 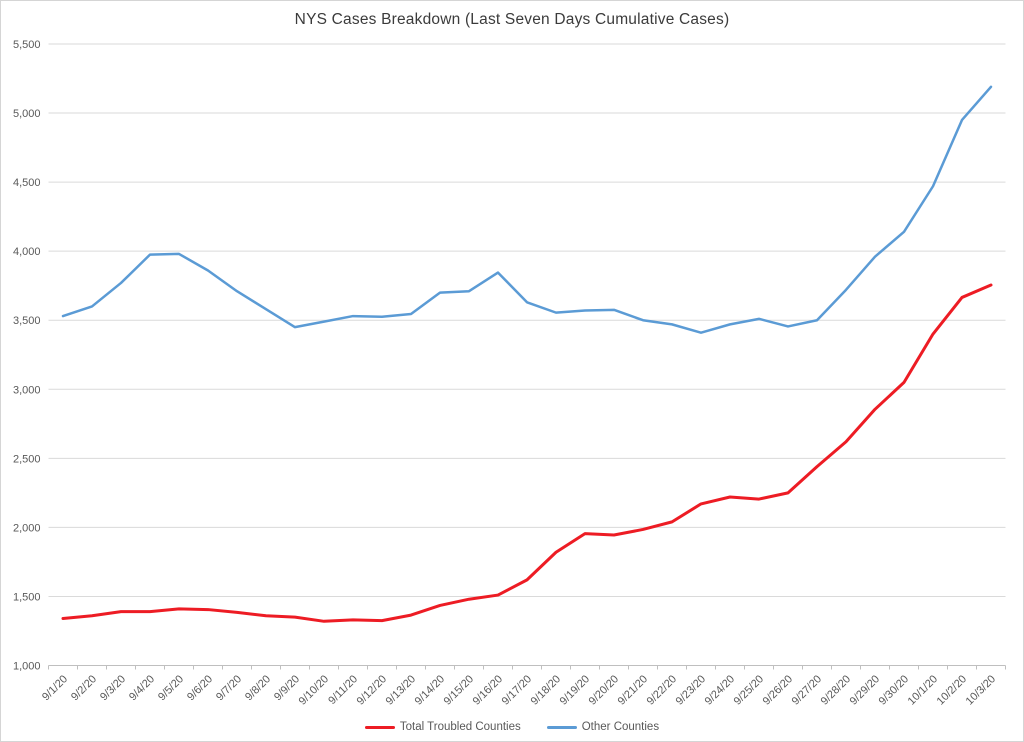 I want to click on y-axis-tick-label: 3,500, so click(x=27, y=321).